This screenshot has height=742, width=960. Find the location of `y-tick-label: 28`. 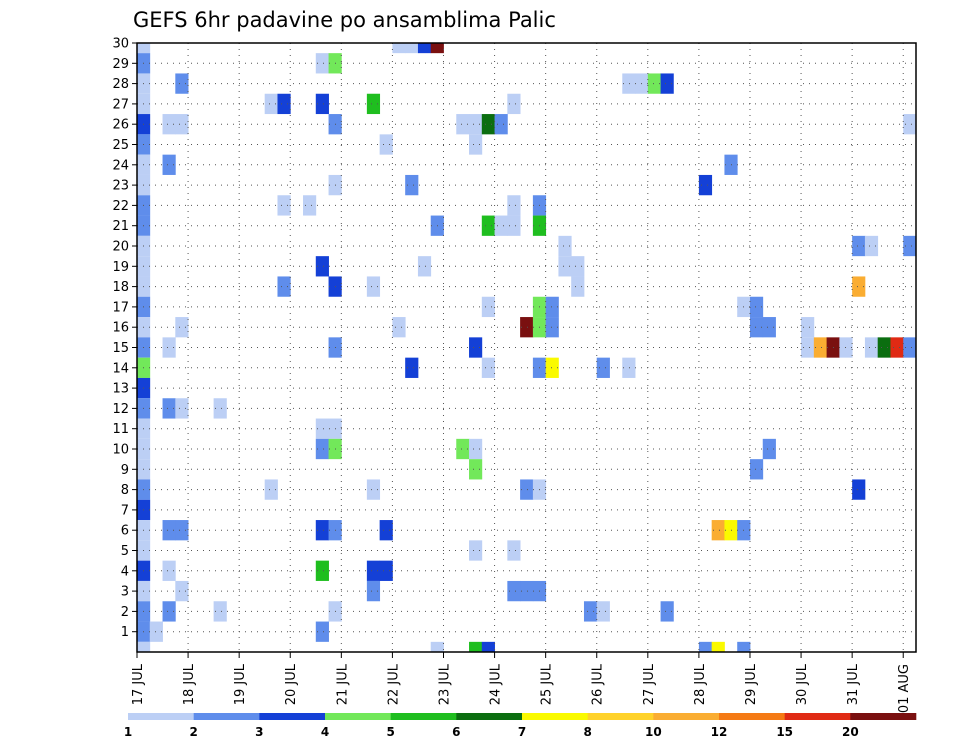

y-tick-label: 28 is located at coordinates (120, 84).